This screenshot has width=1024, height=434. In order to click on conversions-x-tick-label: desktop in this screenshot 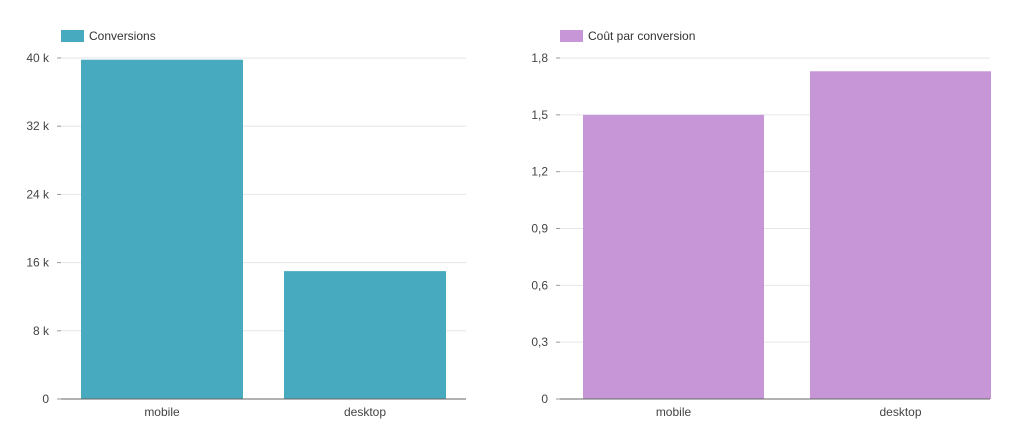, I will do `click(365, 412)`.